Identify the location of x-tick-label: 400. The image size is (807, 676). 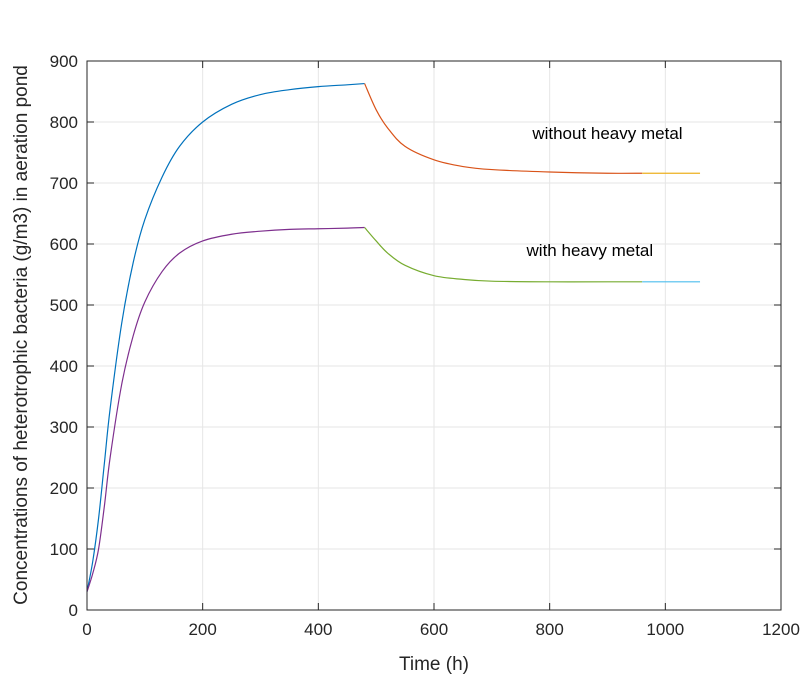
(318, 629).